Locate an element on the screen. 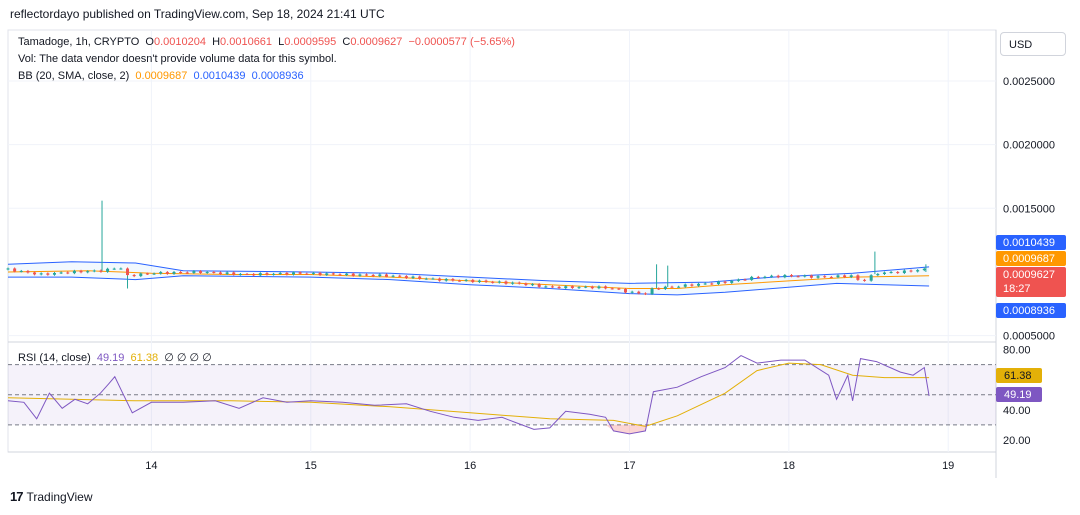 The image size is (1080, 515). price-label-text: 0.0009627 is located at coordinates (1029, 275).